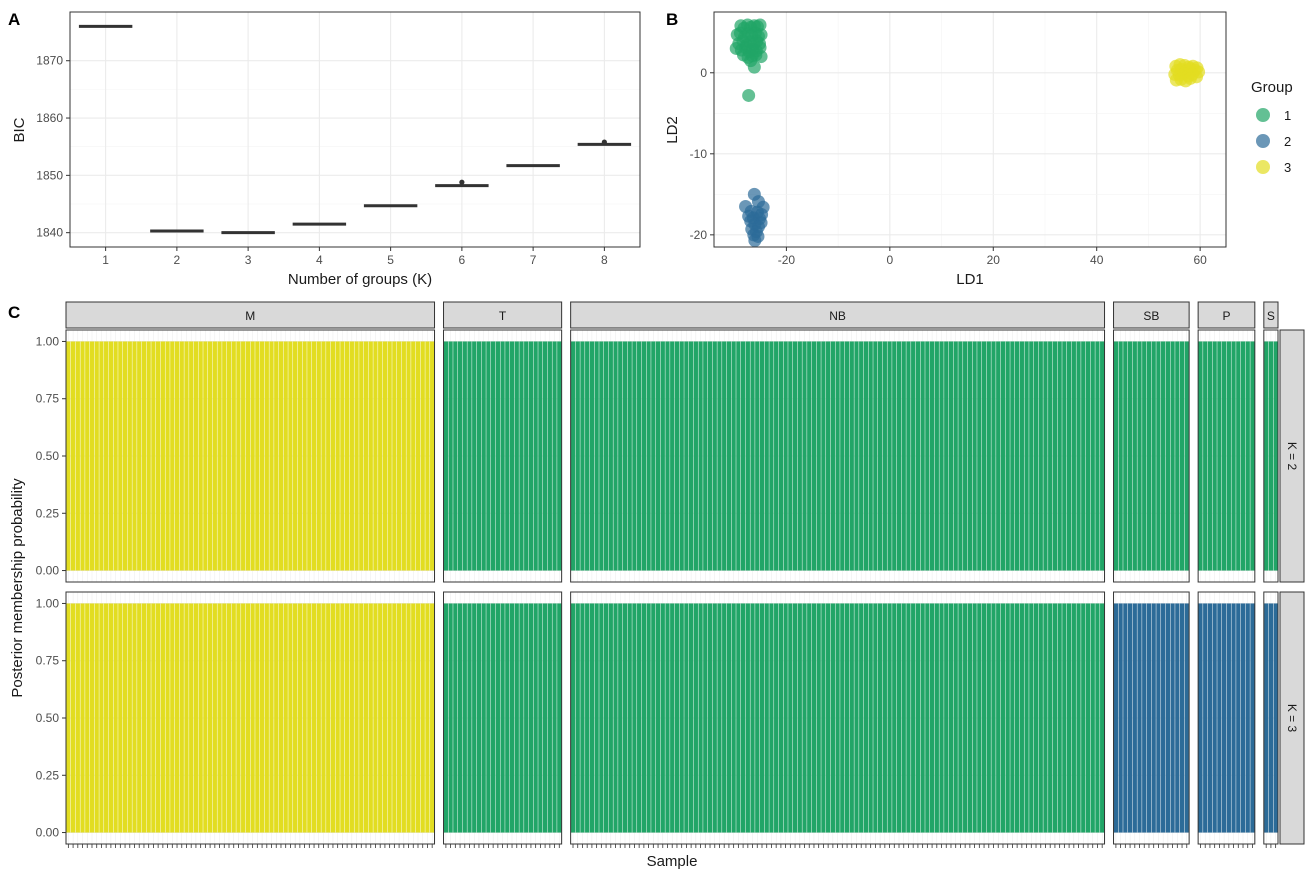  What do you see at coordinates (1271, 718) in the screenshot?
I see `membership-bar-S` at bounding box center [1271, 718].